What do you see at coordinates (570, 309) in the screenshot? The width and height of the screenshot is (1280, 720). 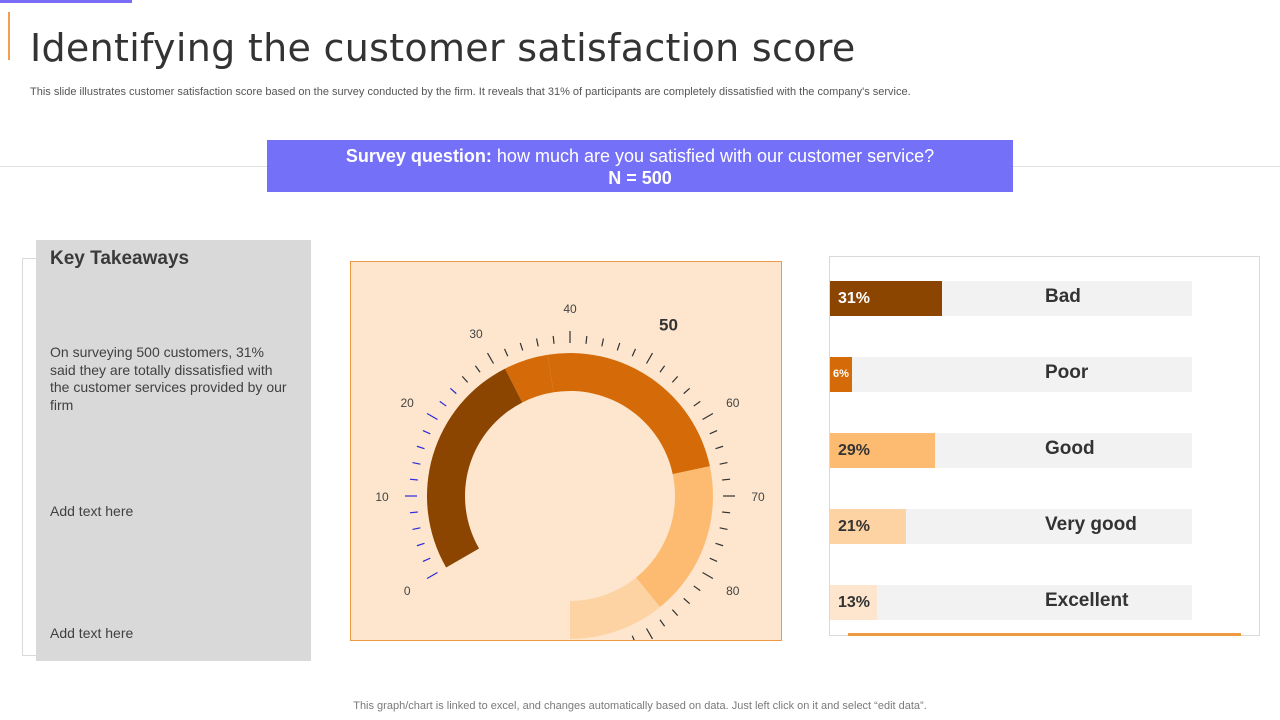 I see `gauge-tick-label-40: 40` at bounding box center [570, 309].